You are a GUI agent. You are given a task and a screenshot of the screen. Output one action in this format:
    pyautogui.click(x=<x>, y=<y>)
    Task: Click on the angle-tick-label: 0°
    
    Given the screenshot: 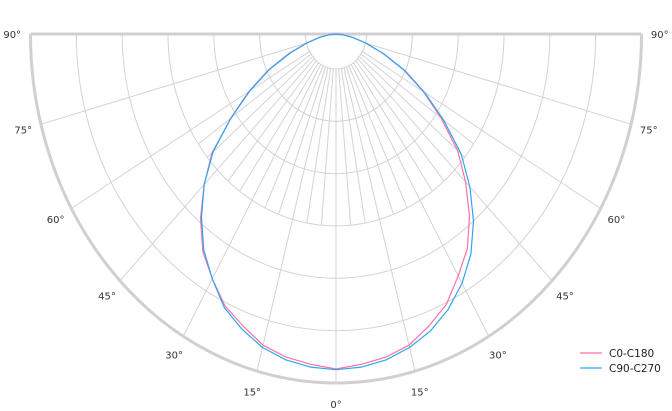 What is the action you would take?
    pyautogui.click(x=335, y=405)
    